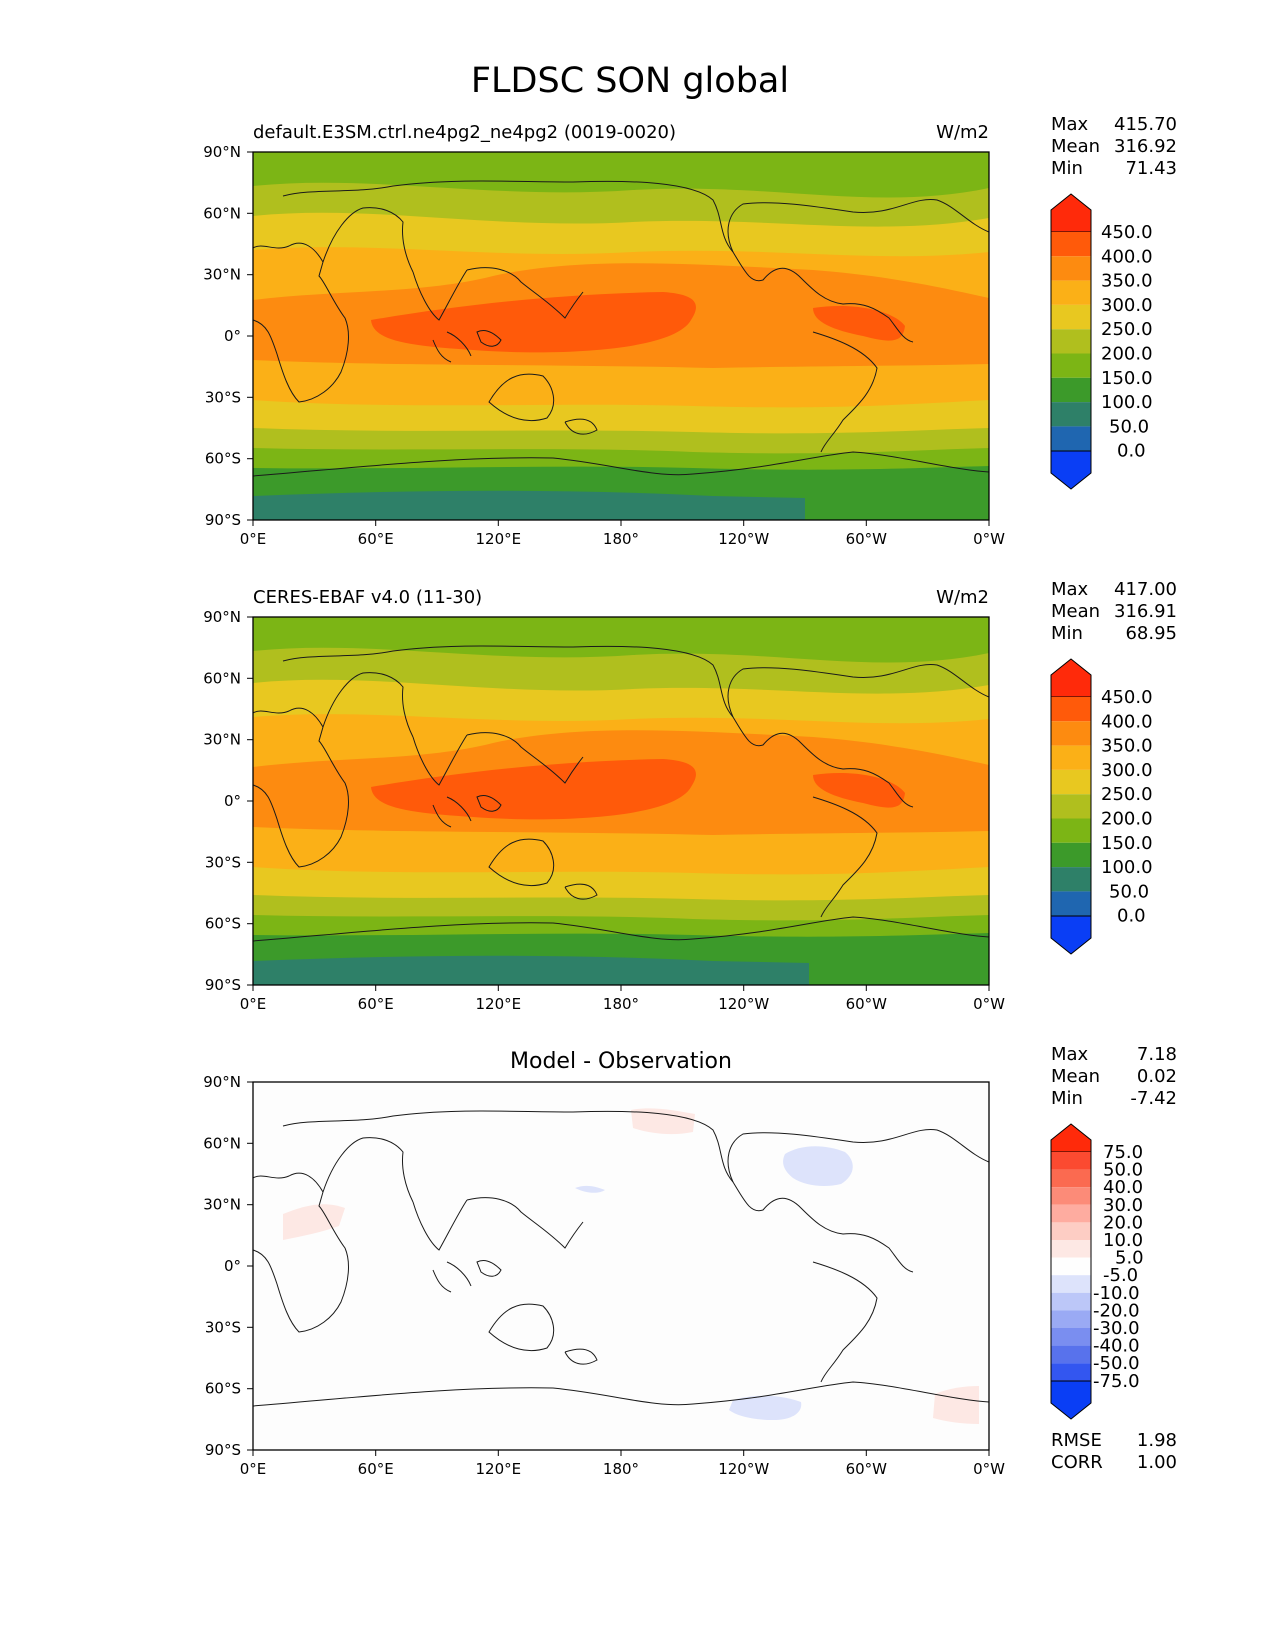  I want to click on colorbar-tick-label: 5.0, so click(1129, 1258).